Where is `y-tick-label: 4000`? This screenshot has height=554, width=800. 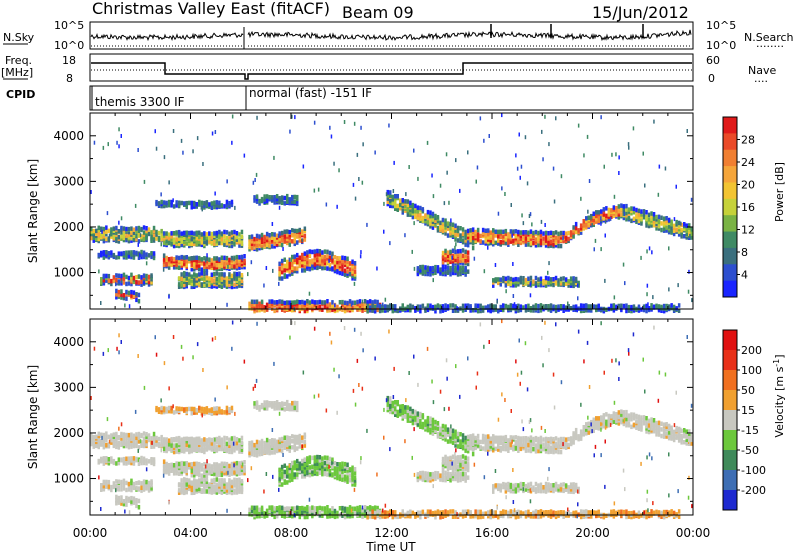 y-tick-label: 4000 is located at coordinates (68, 136).